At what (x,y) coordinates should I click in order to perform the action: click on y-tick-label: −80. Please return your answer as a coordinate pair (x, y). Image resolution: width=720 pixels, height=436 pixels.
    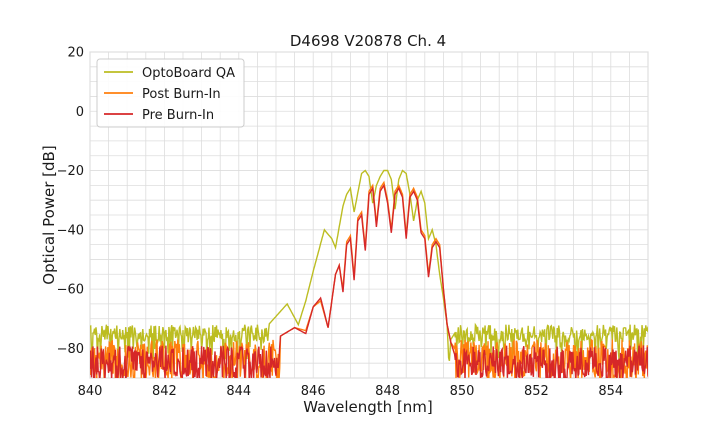
    Looking at the image, I should click on (70, 349).